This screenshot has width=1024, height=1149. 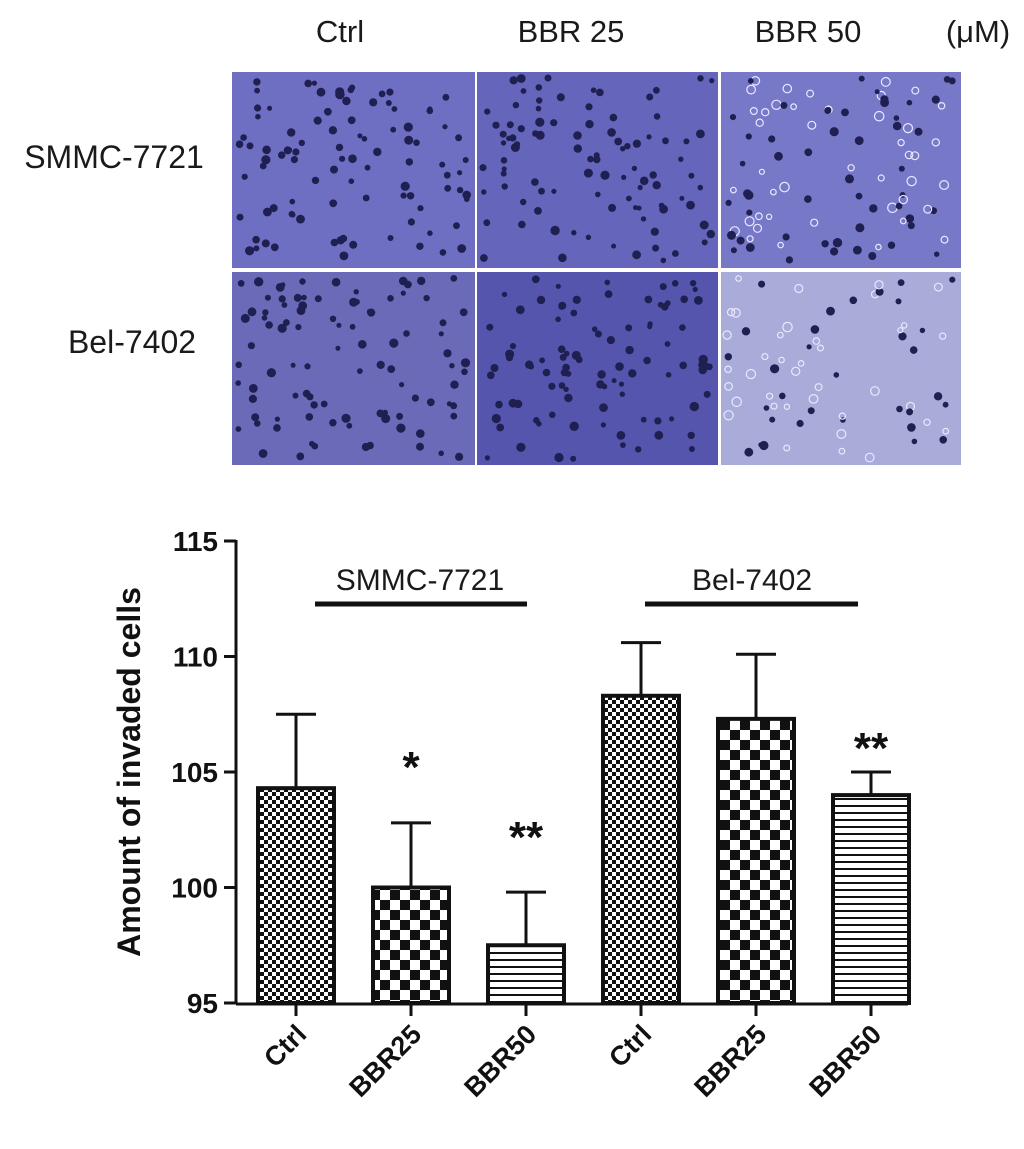 I want to click on significance-marks: *****, so click(x=645, y=793).